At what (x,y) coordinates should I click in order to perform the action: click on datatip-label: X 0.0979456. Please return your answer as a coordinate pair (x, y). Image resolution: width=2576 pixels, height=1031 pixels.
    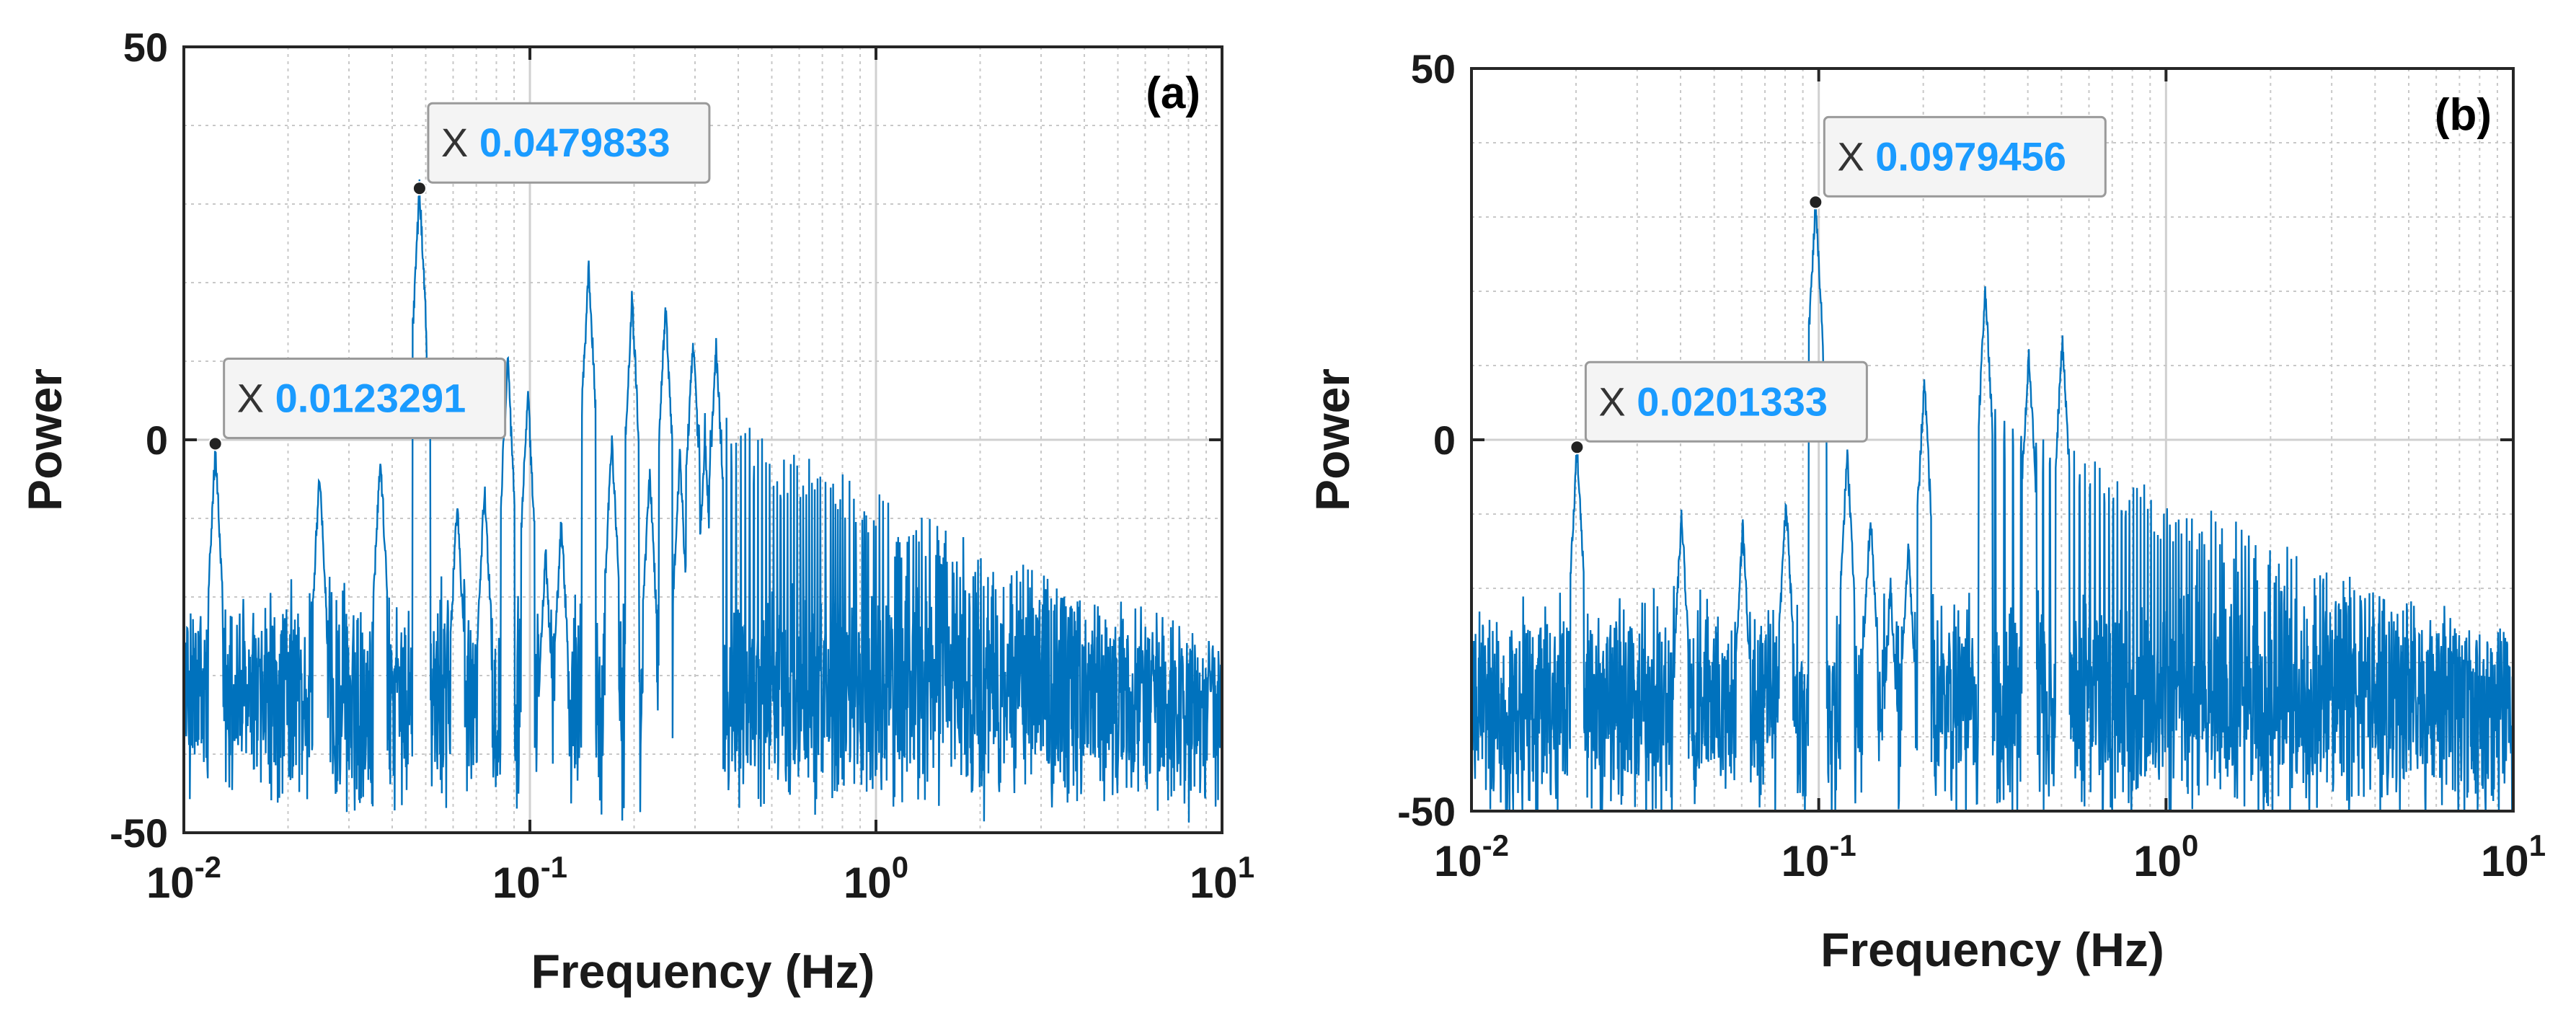
    Looking at the image, I should click on (1951, 156).